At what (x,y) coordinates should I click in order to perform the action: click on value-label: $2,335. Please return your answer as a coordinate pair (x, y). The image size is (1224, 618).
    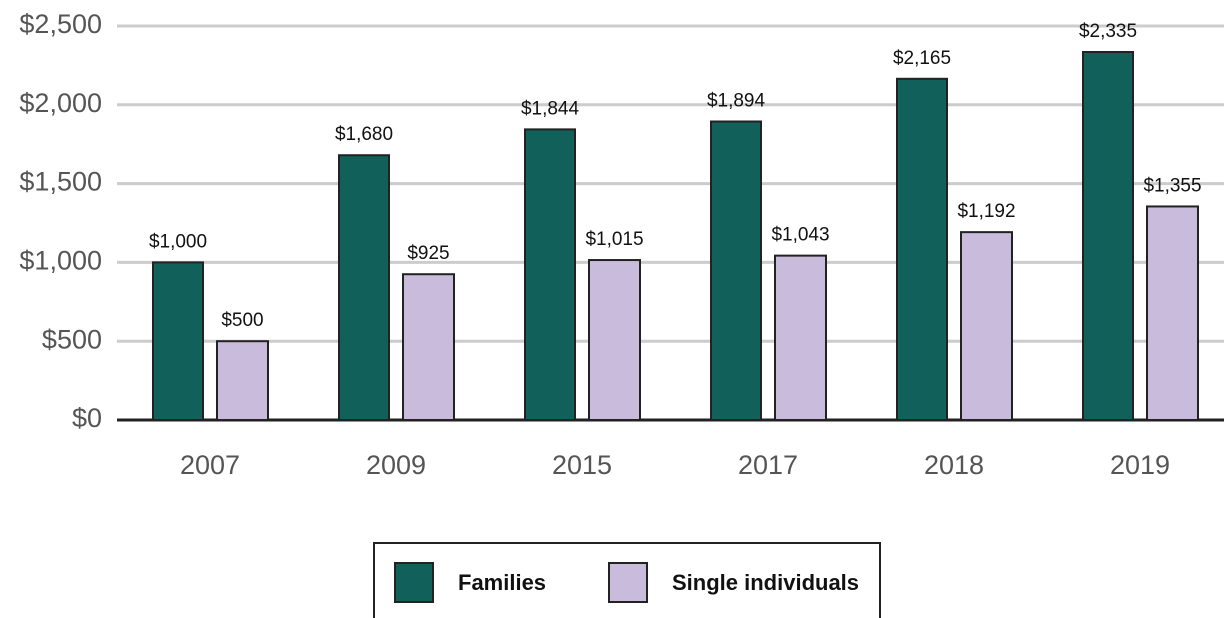
    Looking at the image, I should click on (1108, 31).